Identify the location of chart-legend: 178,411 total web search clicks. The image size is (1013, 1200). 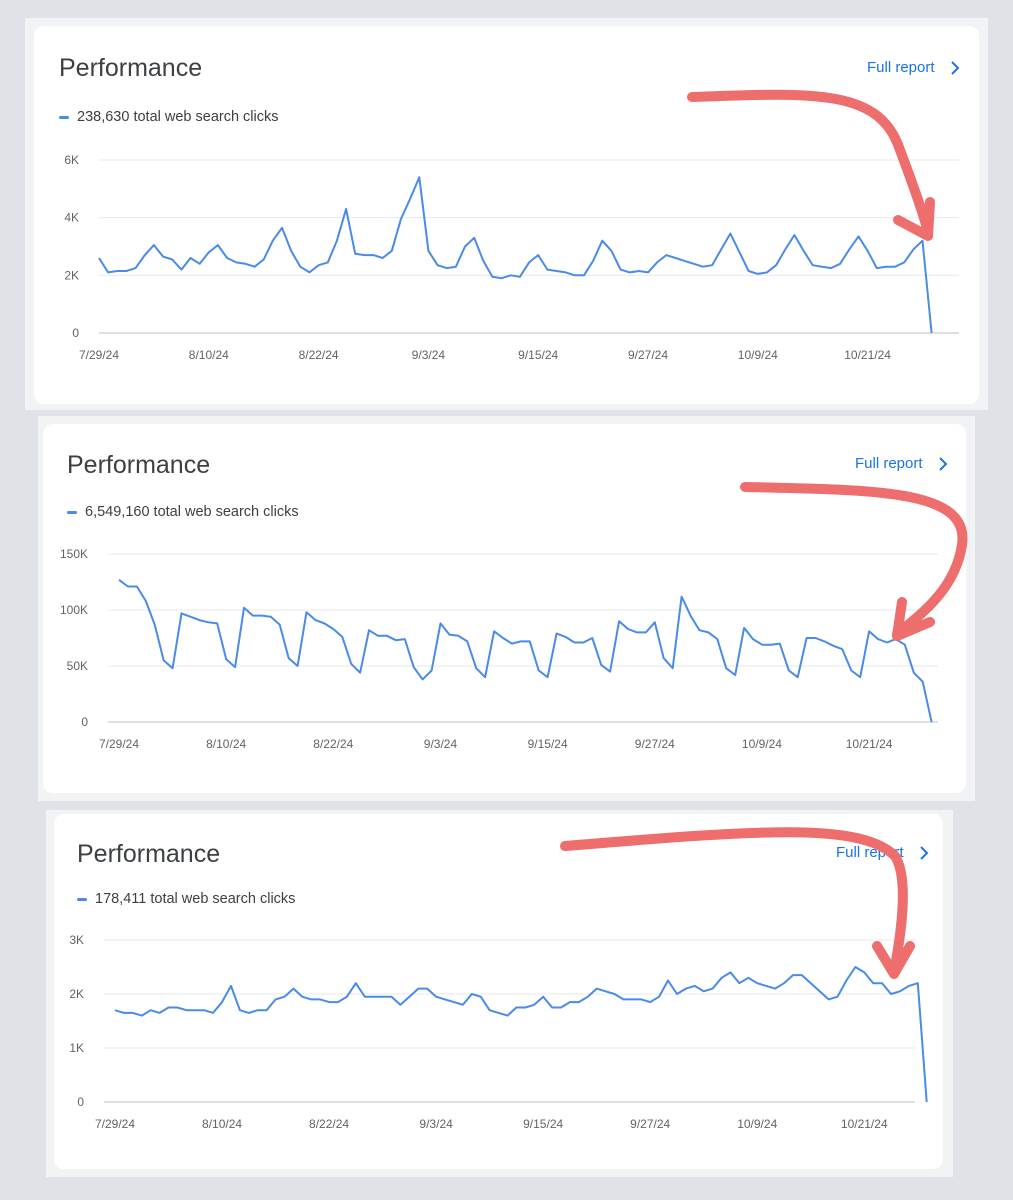
(186, 899).